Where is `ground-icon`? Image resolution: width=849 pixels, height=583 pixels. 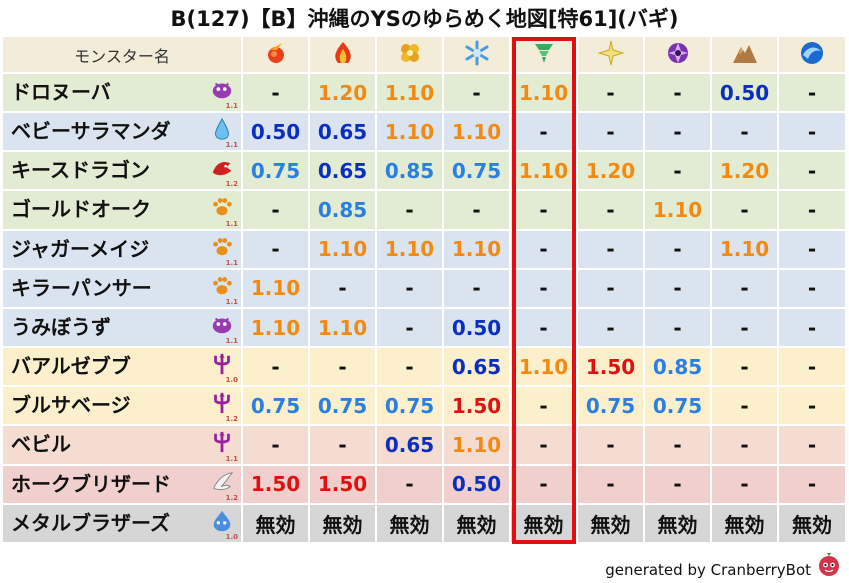
ground-icon is located at coordinates (409, 52).